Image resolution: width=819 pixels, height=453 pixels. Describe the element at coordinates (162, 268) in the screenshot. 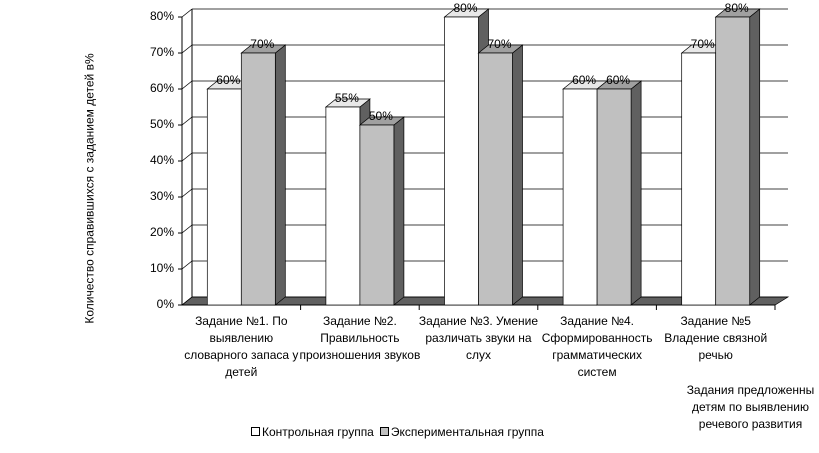

I see `y-tick-label: 10%` at that location.